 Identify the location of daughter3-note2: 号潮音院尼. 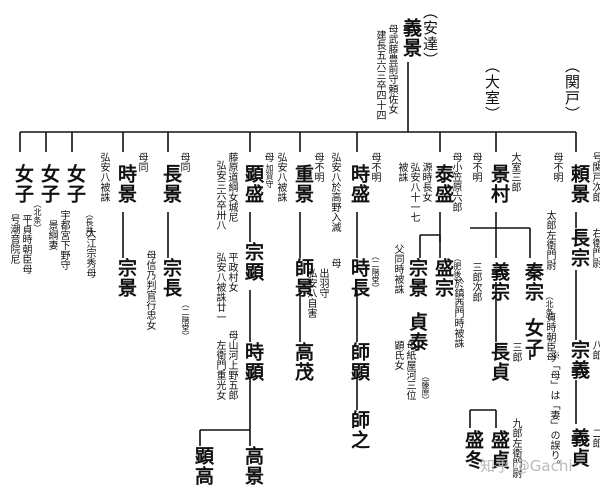
(13, 239).